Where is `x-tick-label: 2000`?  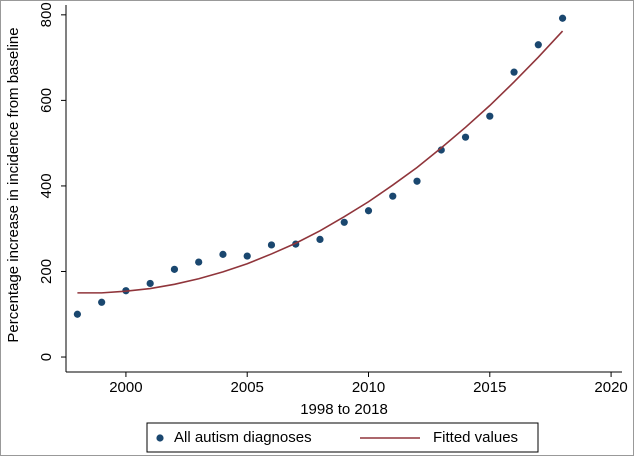
x-tick-label: 2000 is located at coordinates (125, 387).